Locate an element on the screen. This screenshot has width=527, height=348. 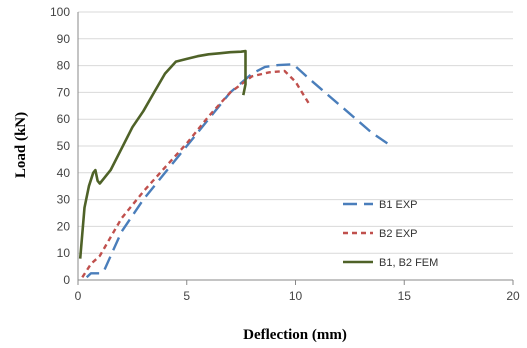
y-tick-label: 70 is located at coordinates (64, 92).